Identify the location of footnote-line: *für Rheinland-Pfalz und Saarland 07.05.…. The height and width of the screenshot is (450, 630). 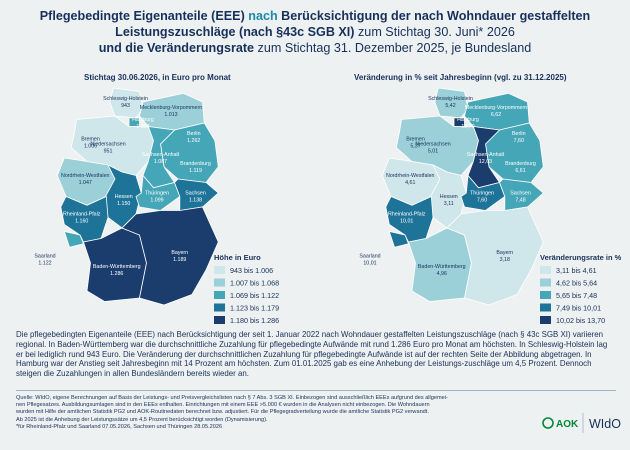
(119, 426).